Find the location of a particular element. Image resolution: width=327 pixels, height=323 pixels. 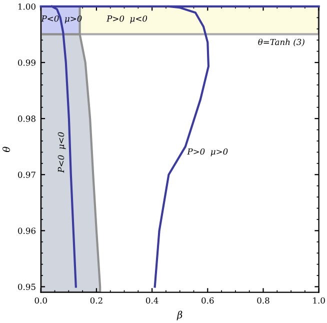

y-tick-label: 0.95 is located at coordinates (27, 287).